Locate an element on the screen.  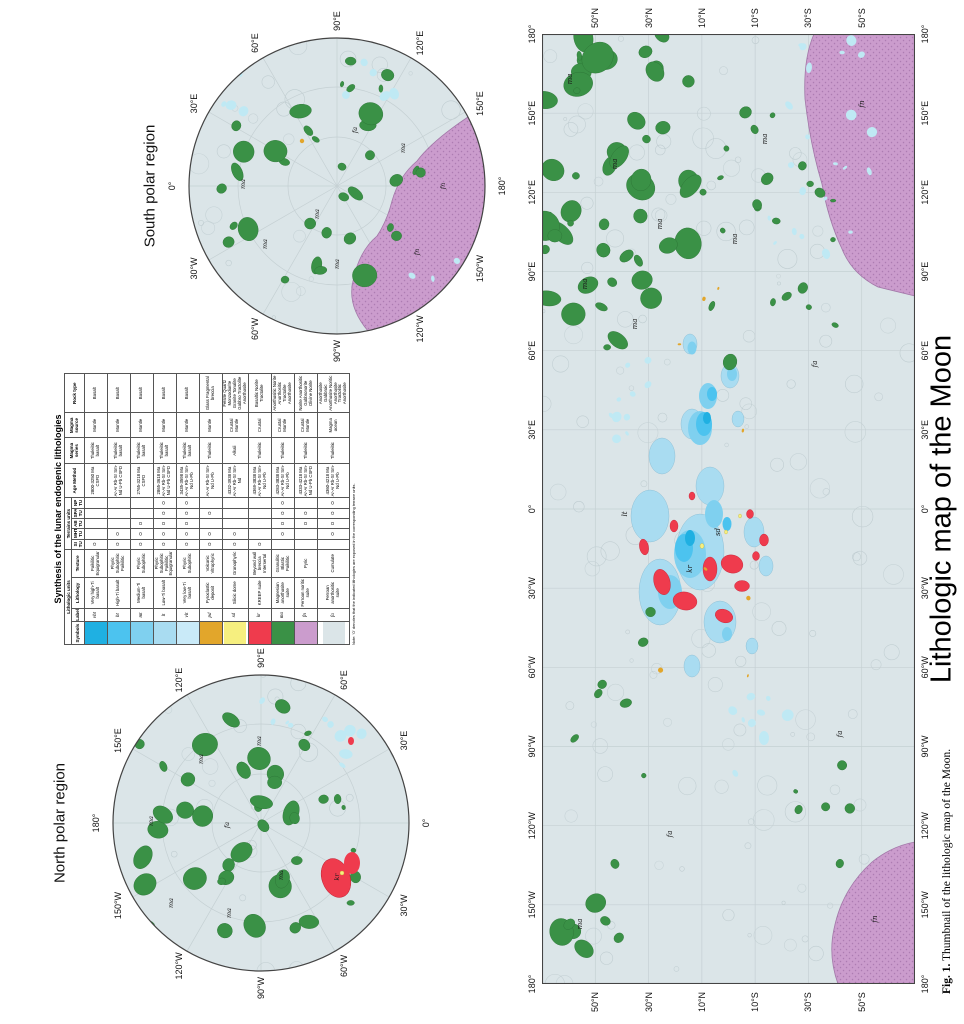
north-polar-svg: ma ma ma ma ma ma fa kr is located at coordinates (261, 823).